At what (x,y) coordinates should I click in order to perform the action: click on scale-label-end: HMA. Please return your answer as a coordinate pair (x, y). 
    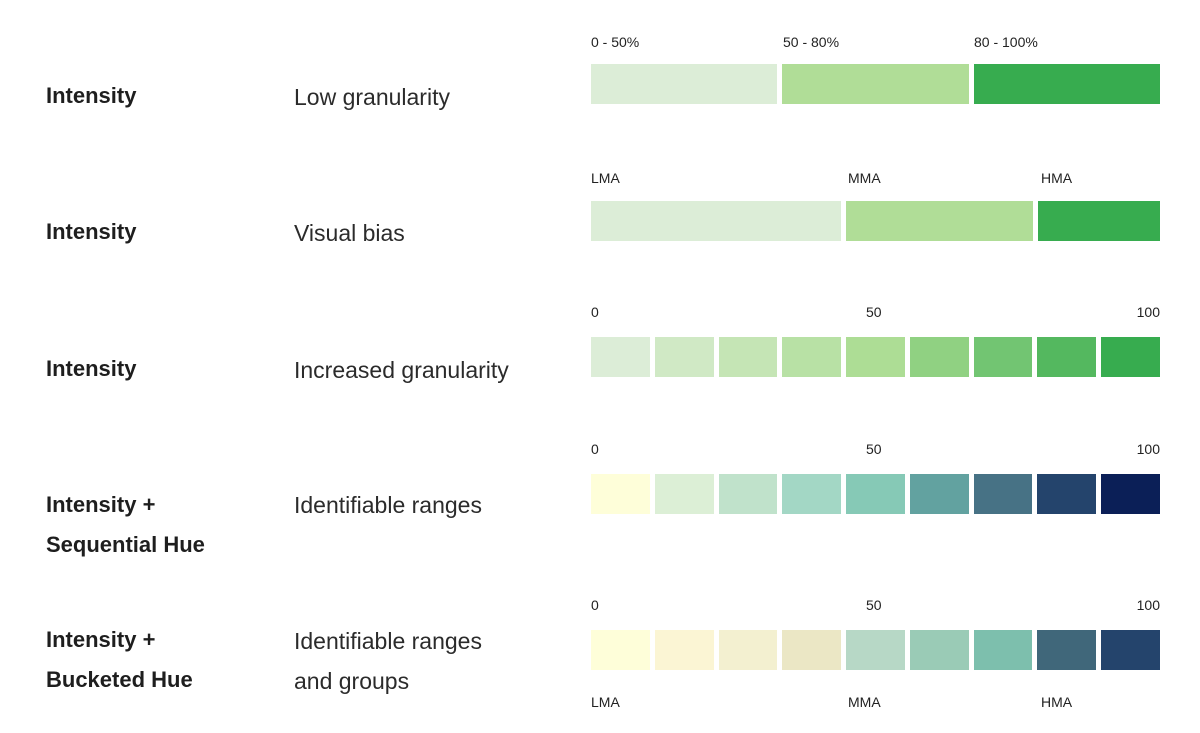
    Looking at the image, I should click on (1057, 178).